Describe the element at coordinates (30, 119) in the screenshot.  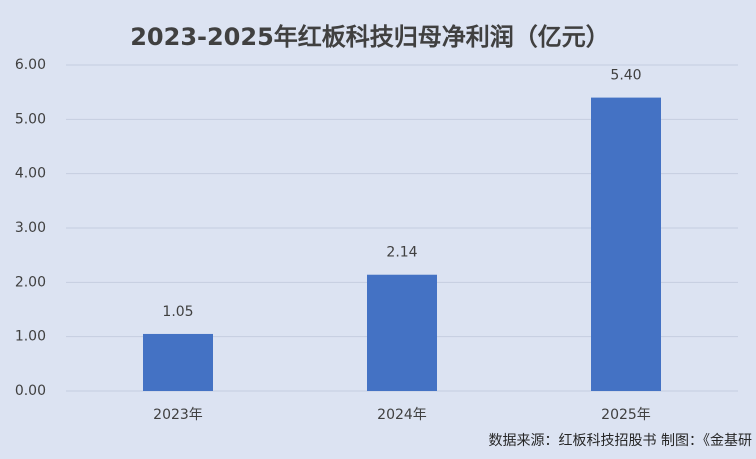
I see `y-tick-label: 5.00` at that location.